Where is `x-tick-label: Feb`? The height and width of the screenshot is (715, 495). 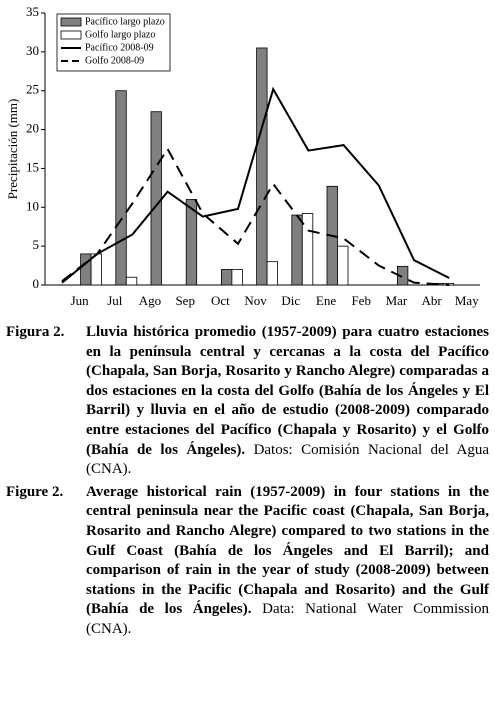 x-tick-label: Feb is located at coordinates (361, 300).